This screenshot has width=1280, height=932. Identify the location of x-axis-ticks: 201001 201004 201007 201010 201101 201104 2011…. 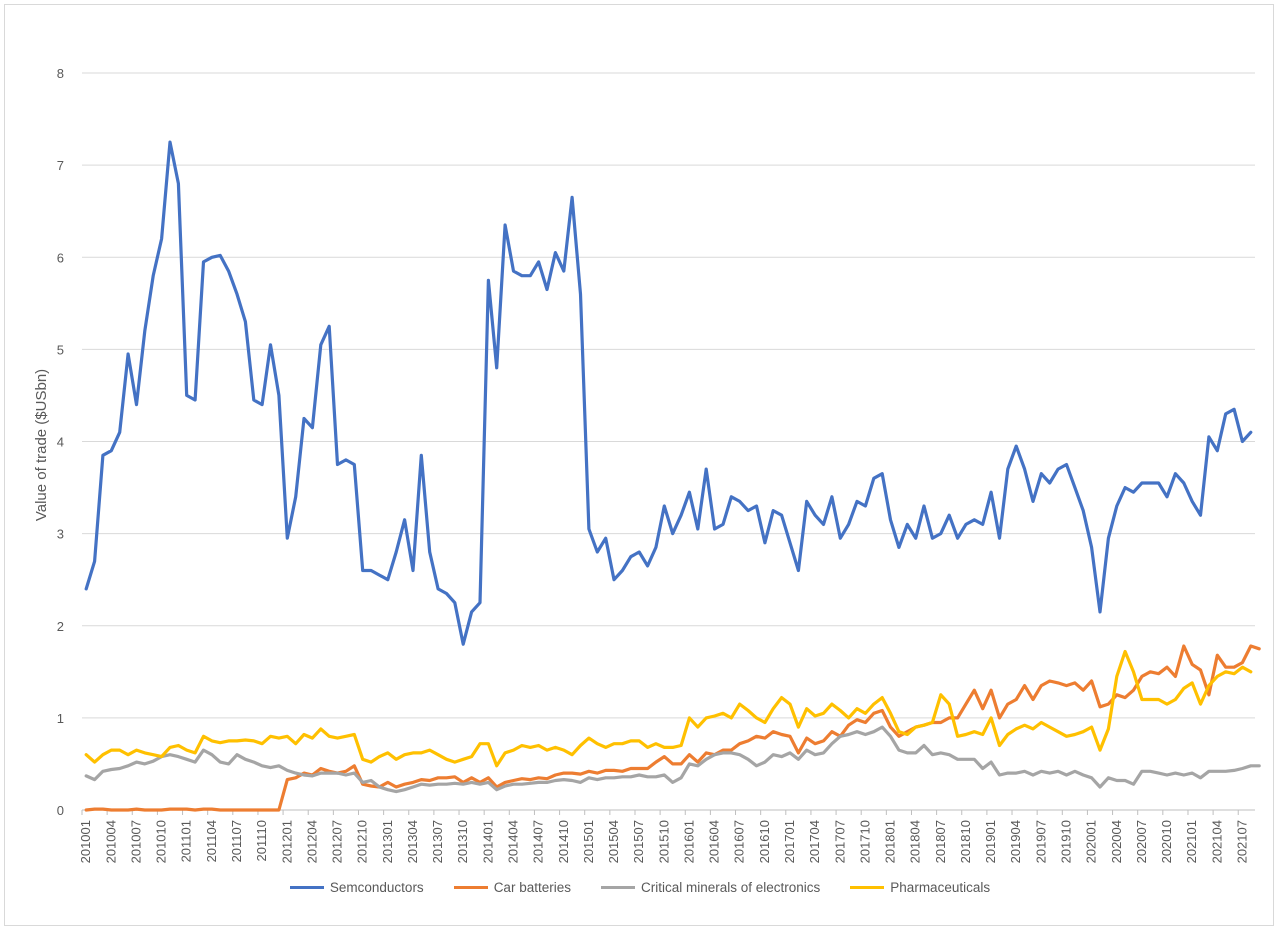
(663, 836).